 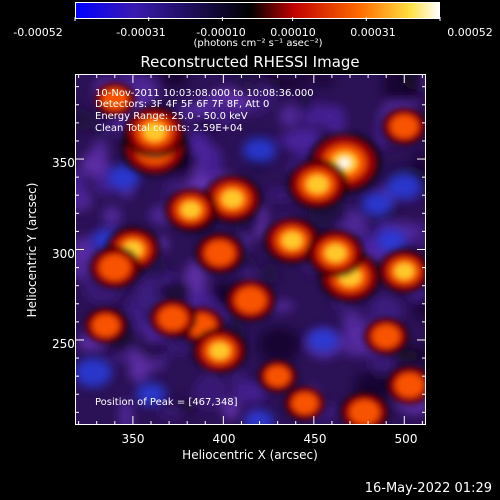 What do you see at coordinates (63, 254) in the screenshot?
I see `y-tick-label: 300` at bounding box center [63, 254].